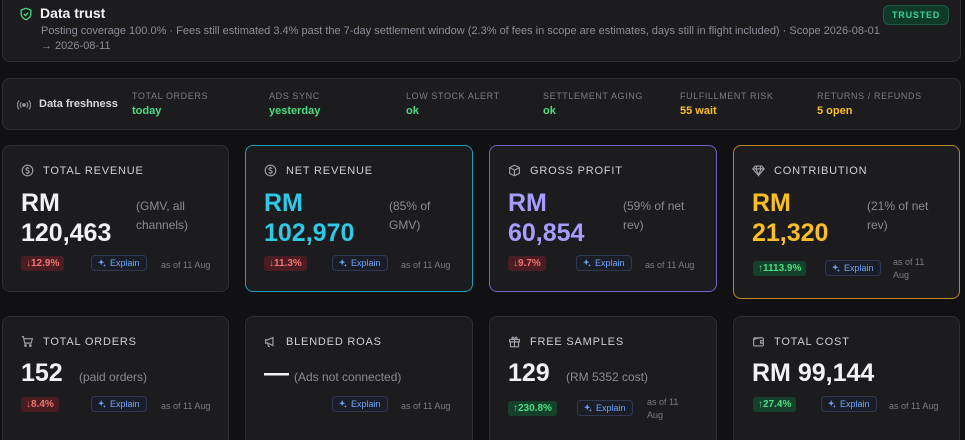 The width and height of the screenshot is (965, 440). What do you see at coordinates (285, 263) in the screenshot?
I see `delta-badge: ↓11.3%` at bounding box center [285, 263].